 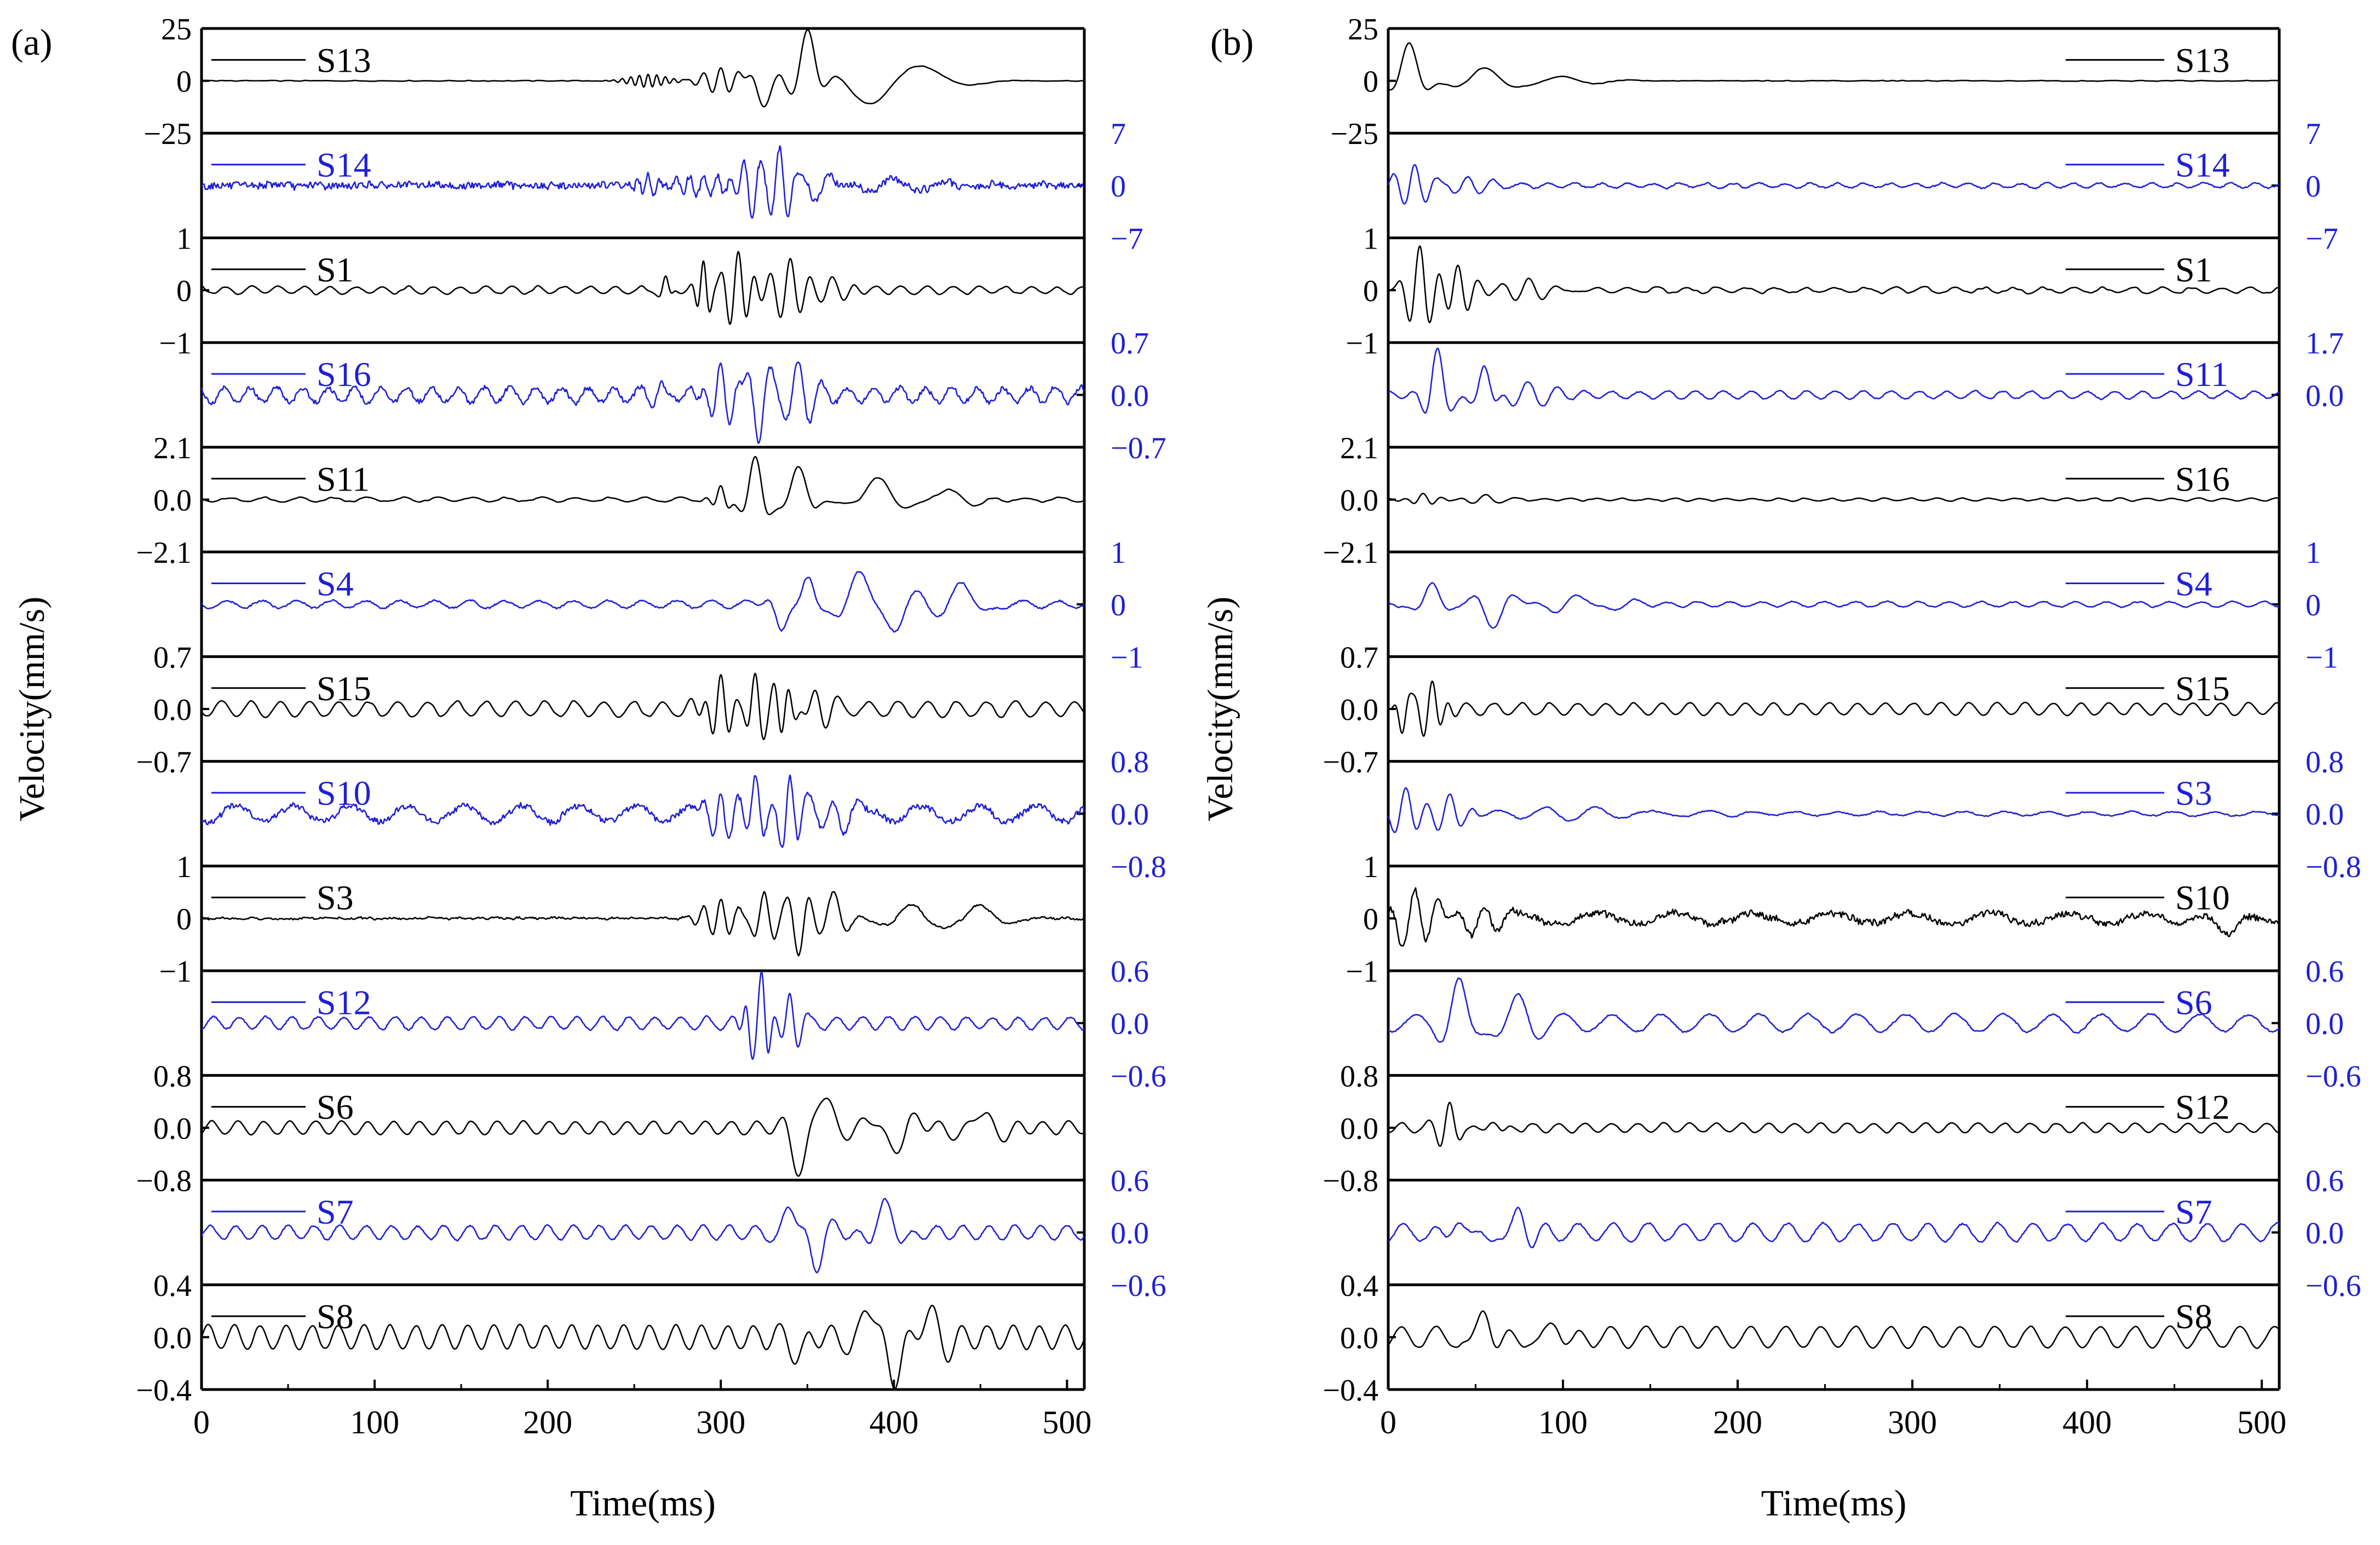 What do you see at coordinates (683, 396) in the screenshot?
I see `series-s16: 0.7 0.0 −0.7 S16` at bounding box center [683, 396].